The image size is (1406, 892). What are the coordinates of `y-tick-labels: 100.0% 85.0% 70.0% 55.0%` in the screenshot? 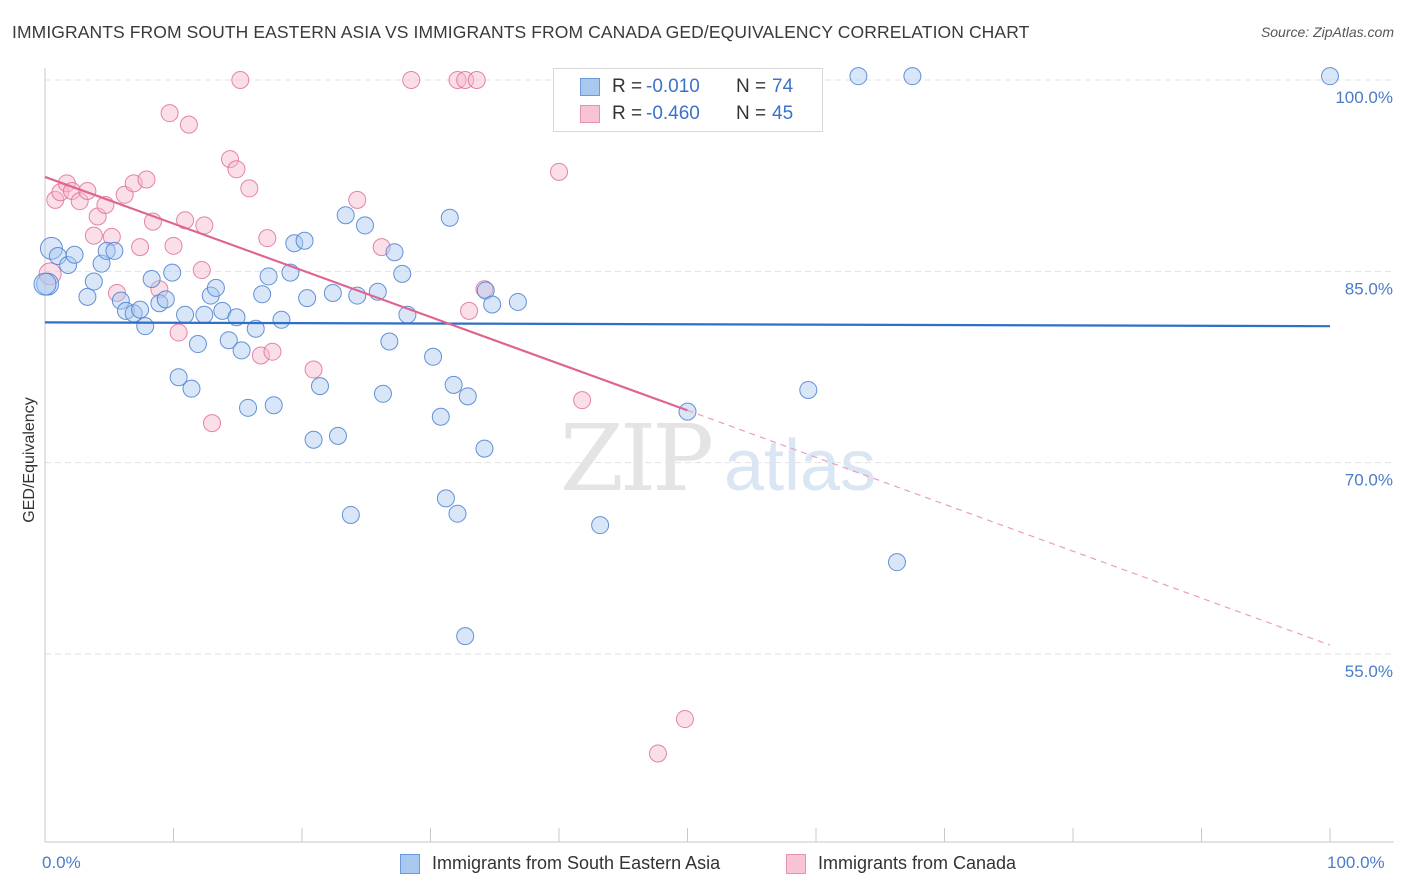 It's located at (1364, 384).